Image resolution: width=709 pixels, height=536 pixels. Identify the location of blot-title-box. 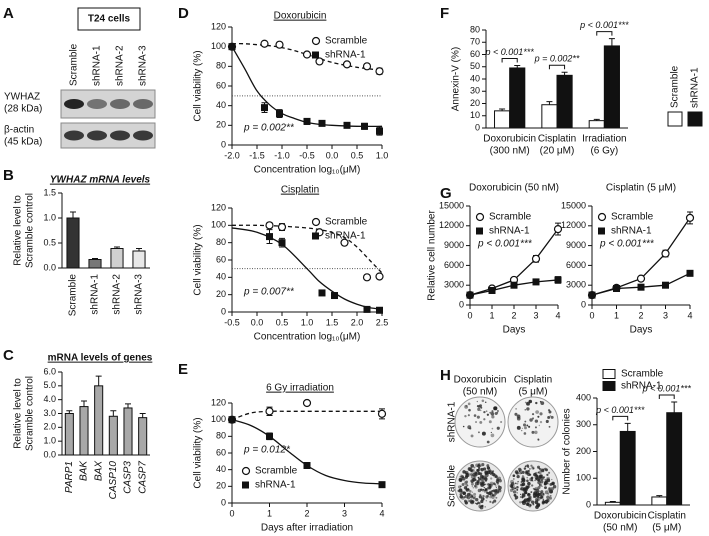
(109, 19).